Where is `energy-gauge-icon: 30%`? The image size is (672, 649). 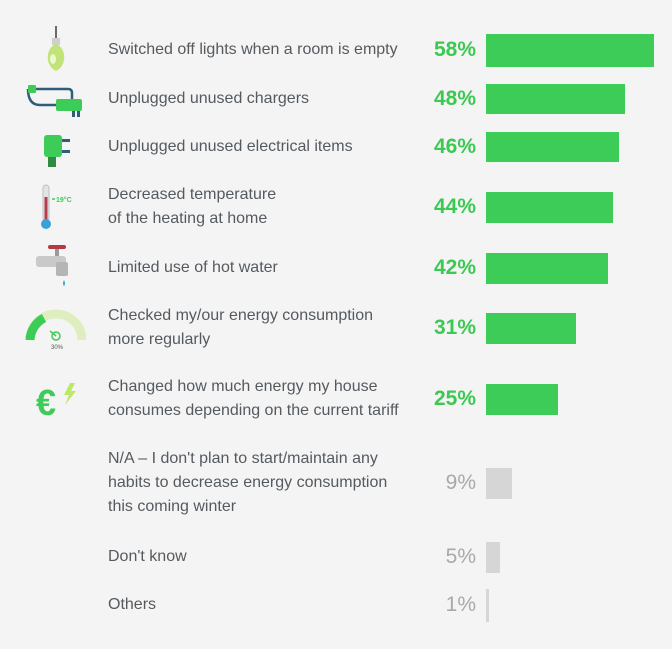 energy-gauge-icon: 30% is located at coordinates (54, 328).